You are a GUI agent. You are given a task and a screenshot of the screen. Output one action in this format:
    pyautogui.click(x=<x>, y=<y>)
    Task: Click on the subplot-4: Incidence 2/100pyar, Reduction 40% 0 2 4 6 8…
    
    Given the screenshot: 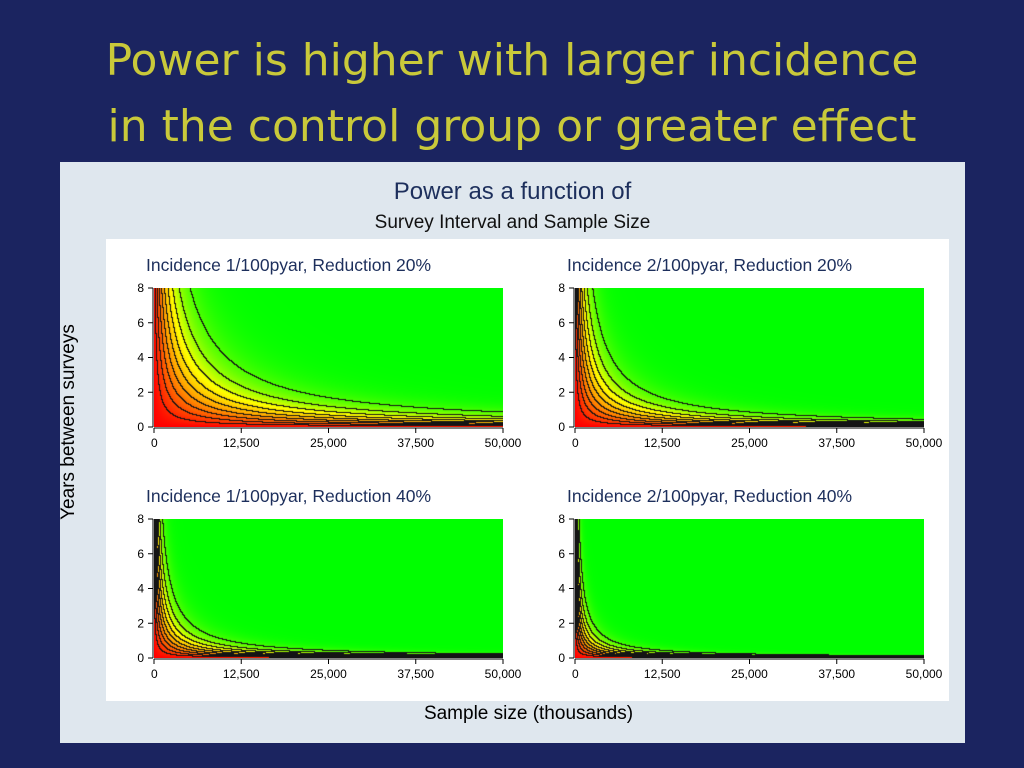 What is the action you would take?
    pyautogui.click(x=738, y=585)
    